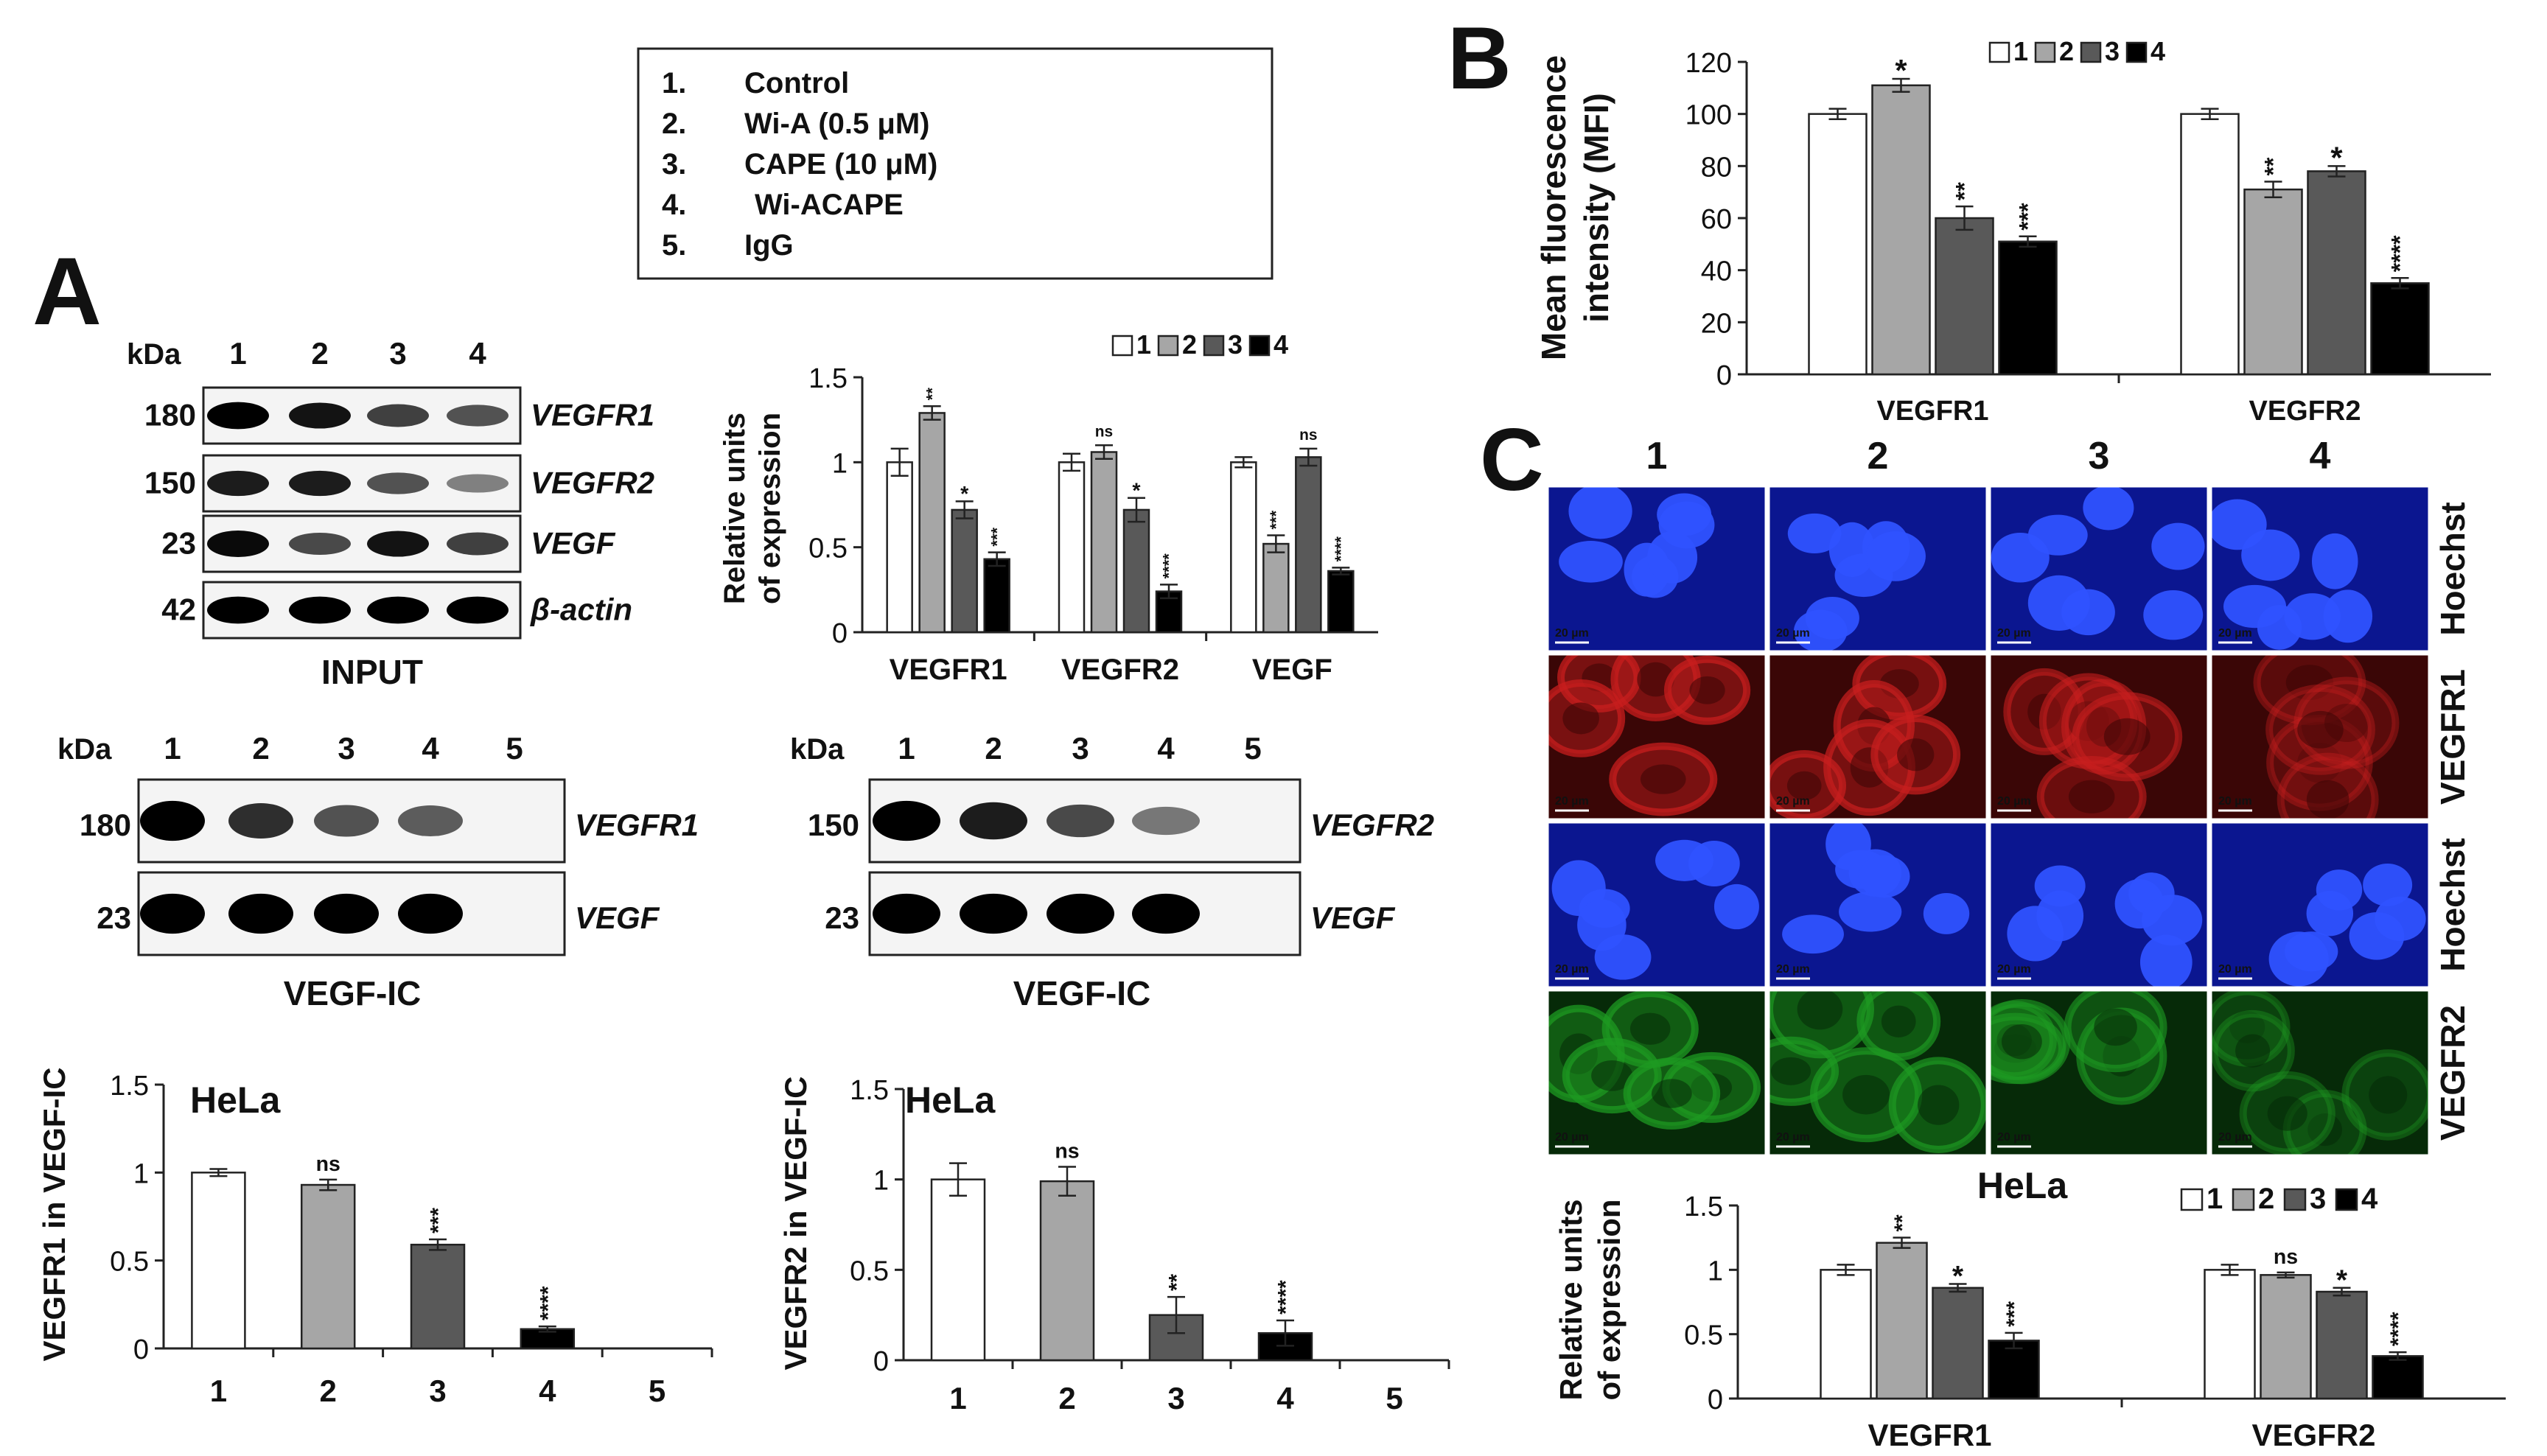 Image resolution: width=2547 pixels, height=1456 pixels. I want to click on protein-label: VEGFR2, so click(592, 483).